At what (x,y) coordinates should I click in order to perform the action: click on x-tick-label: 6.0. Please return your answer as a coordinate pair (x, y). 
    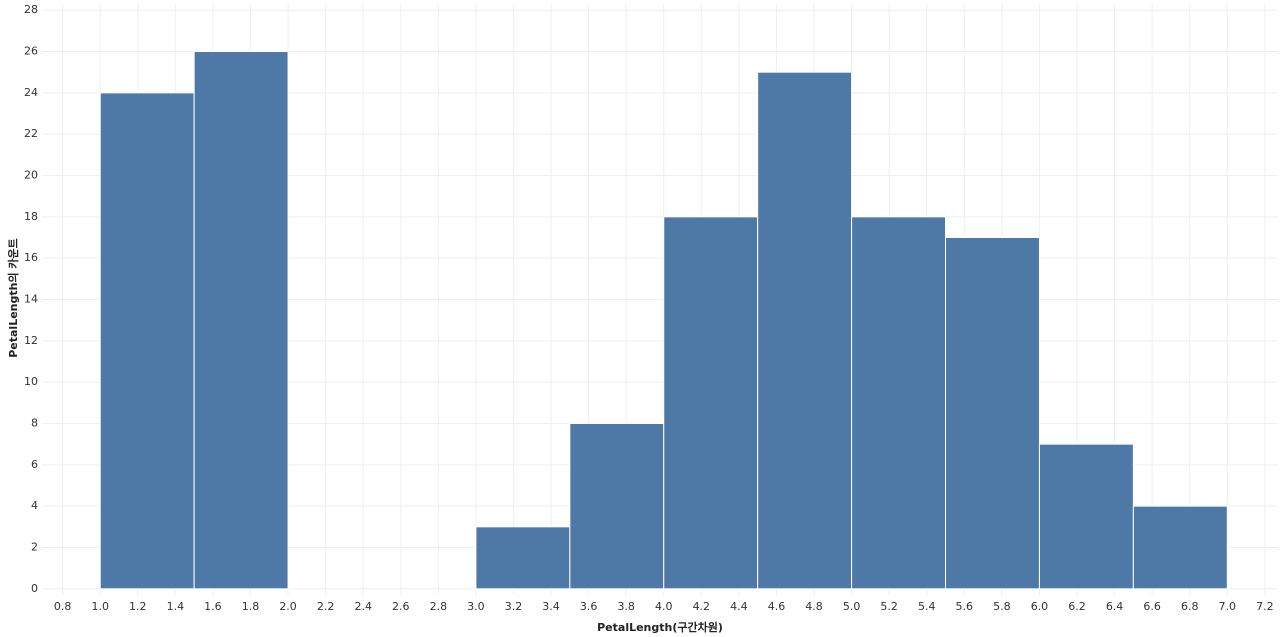
    Looking at the image, I should click on (1040, 606).